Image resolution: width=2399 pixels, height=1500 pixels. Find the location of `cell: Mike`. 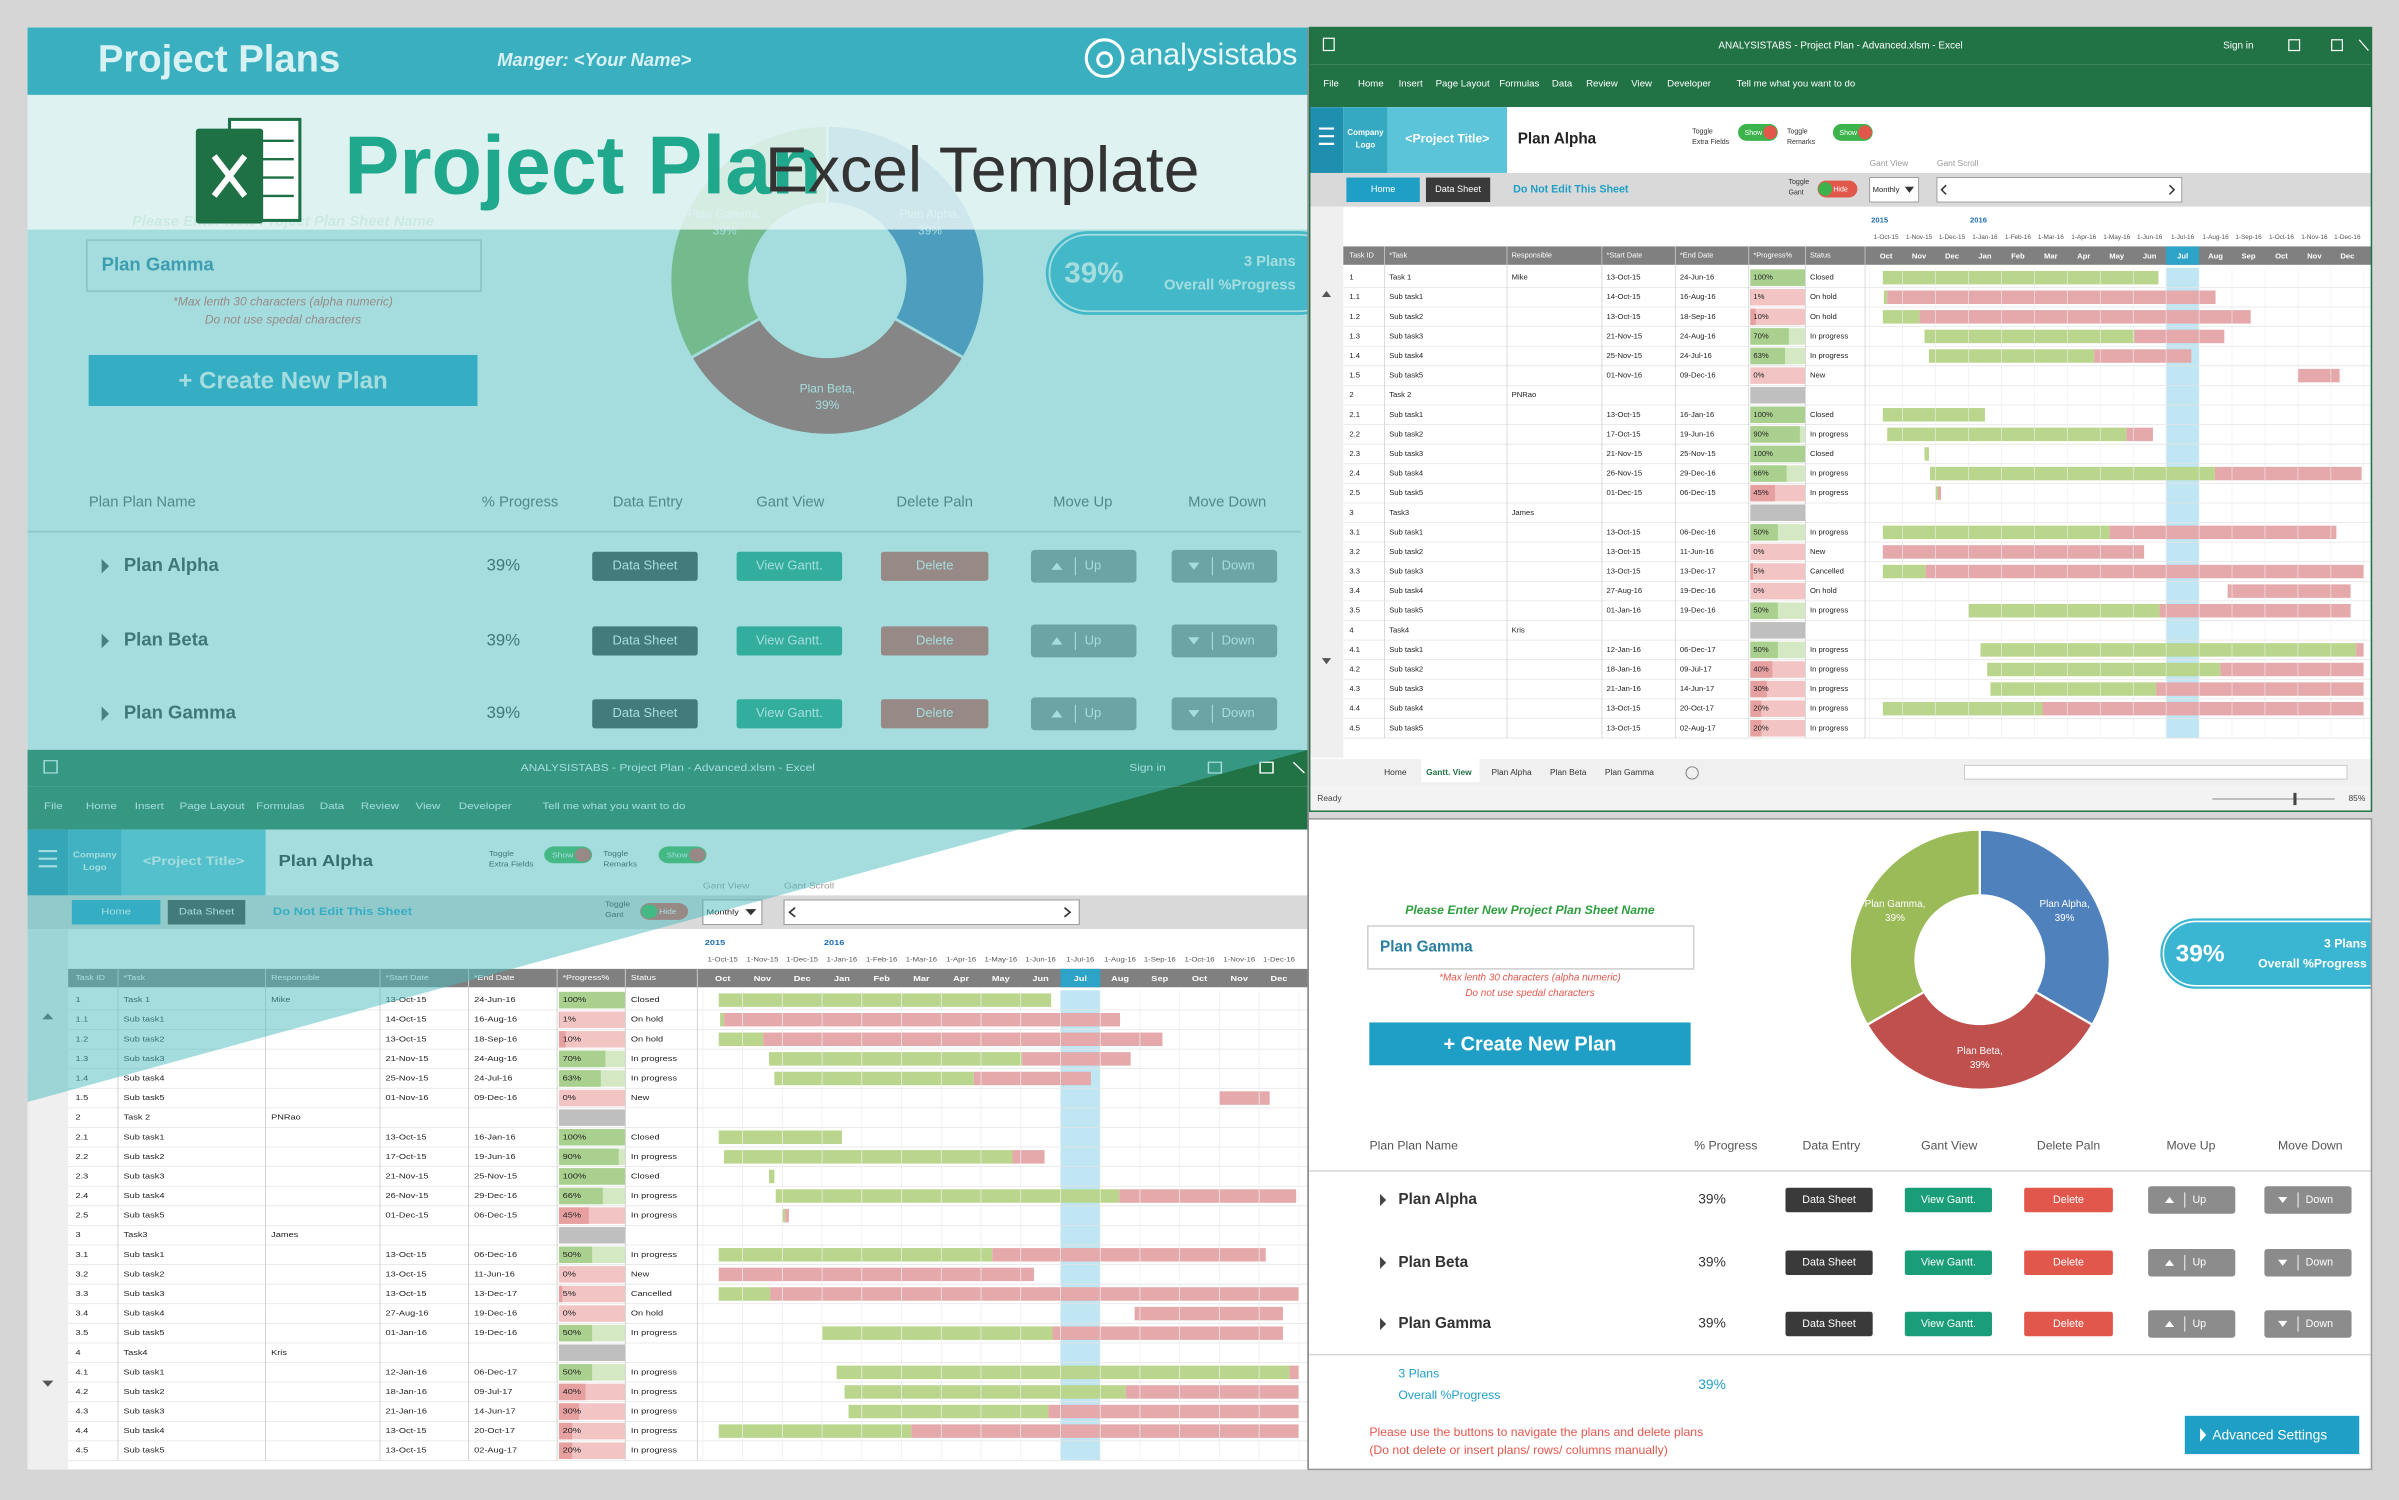

cell: Mike is located at coordinates (1520, 277).